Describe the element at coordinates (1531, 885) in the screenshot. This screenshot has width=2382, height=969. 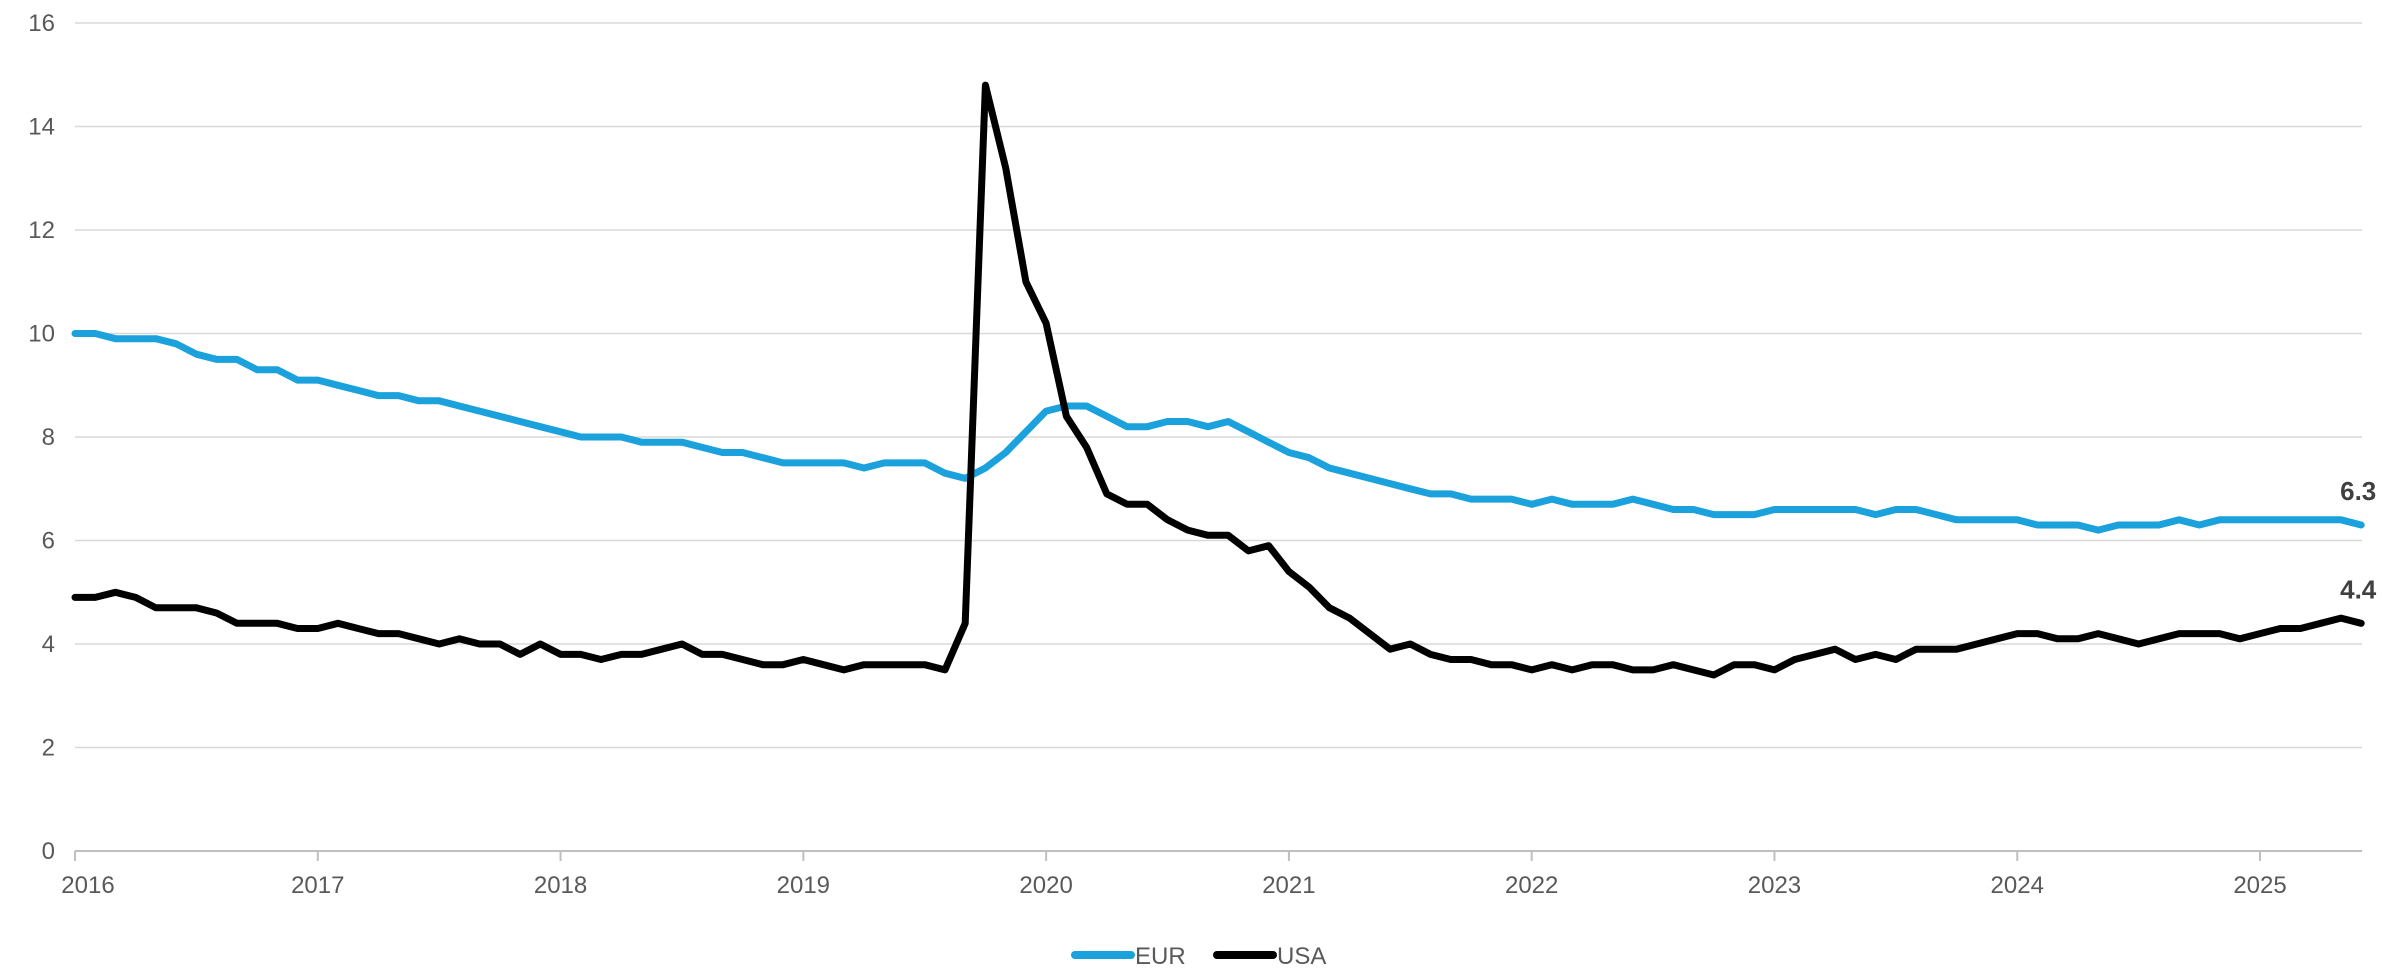
I see `x-tick-label: 2022` at that location.